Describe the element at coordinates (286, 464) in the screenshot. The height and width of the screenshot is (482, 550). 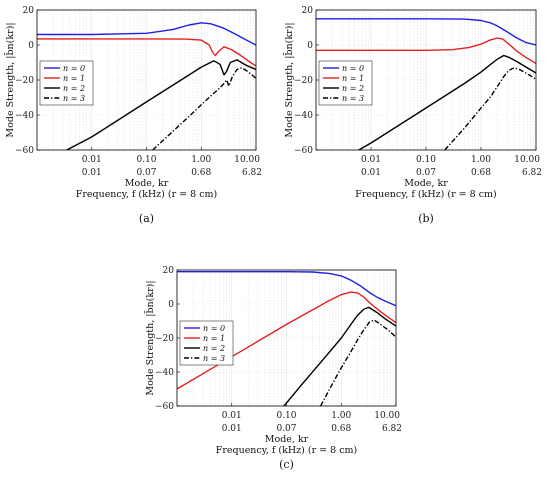
I see `panel-caption: (c)` at that location.